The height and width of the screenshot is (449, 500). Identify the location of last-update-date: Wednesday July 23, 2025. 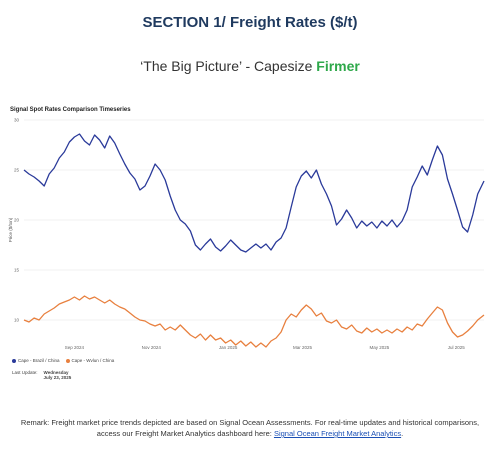
(58, 375).